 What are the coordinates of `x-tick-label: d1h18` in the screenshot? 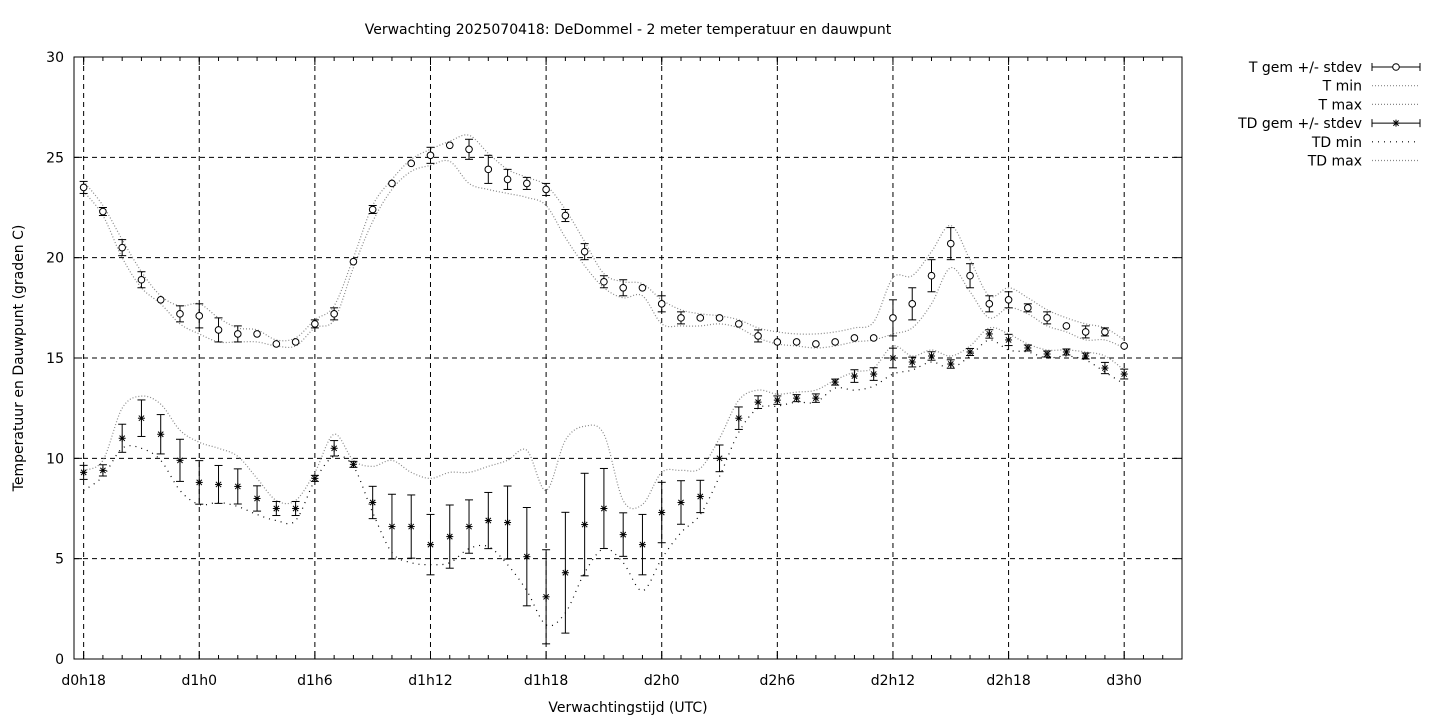 It's located at (546, 681).